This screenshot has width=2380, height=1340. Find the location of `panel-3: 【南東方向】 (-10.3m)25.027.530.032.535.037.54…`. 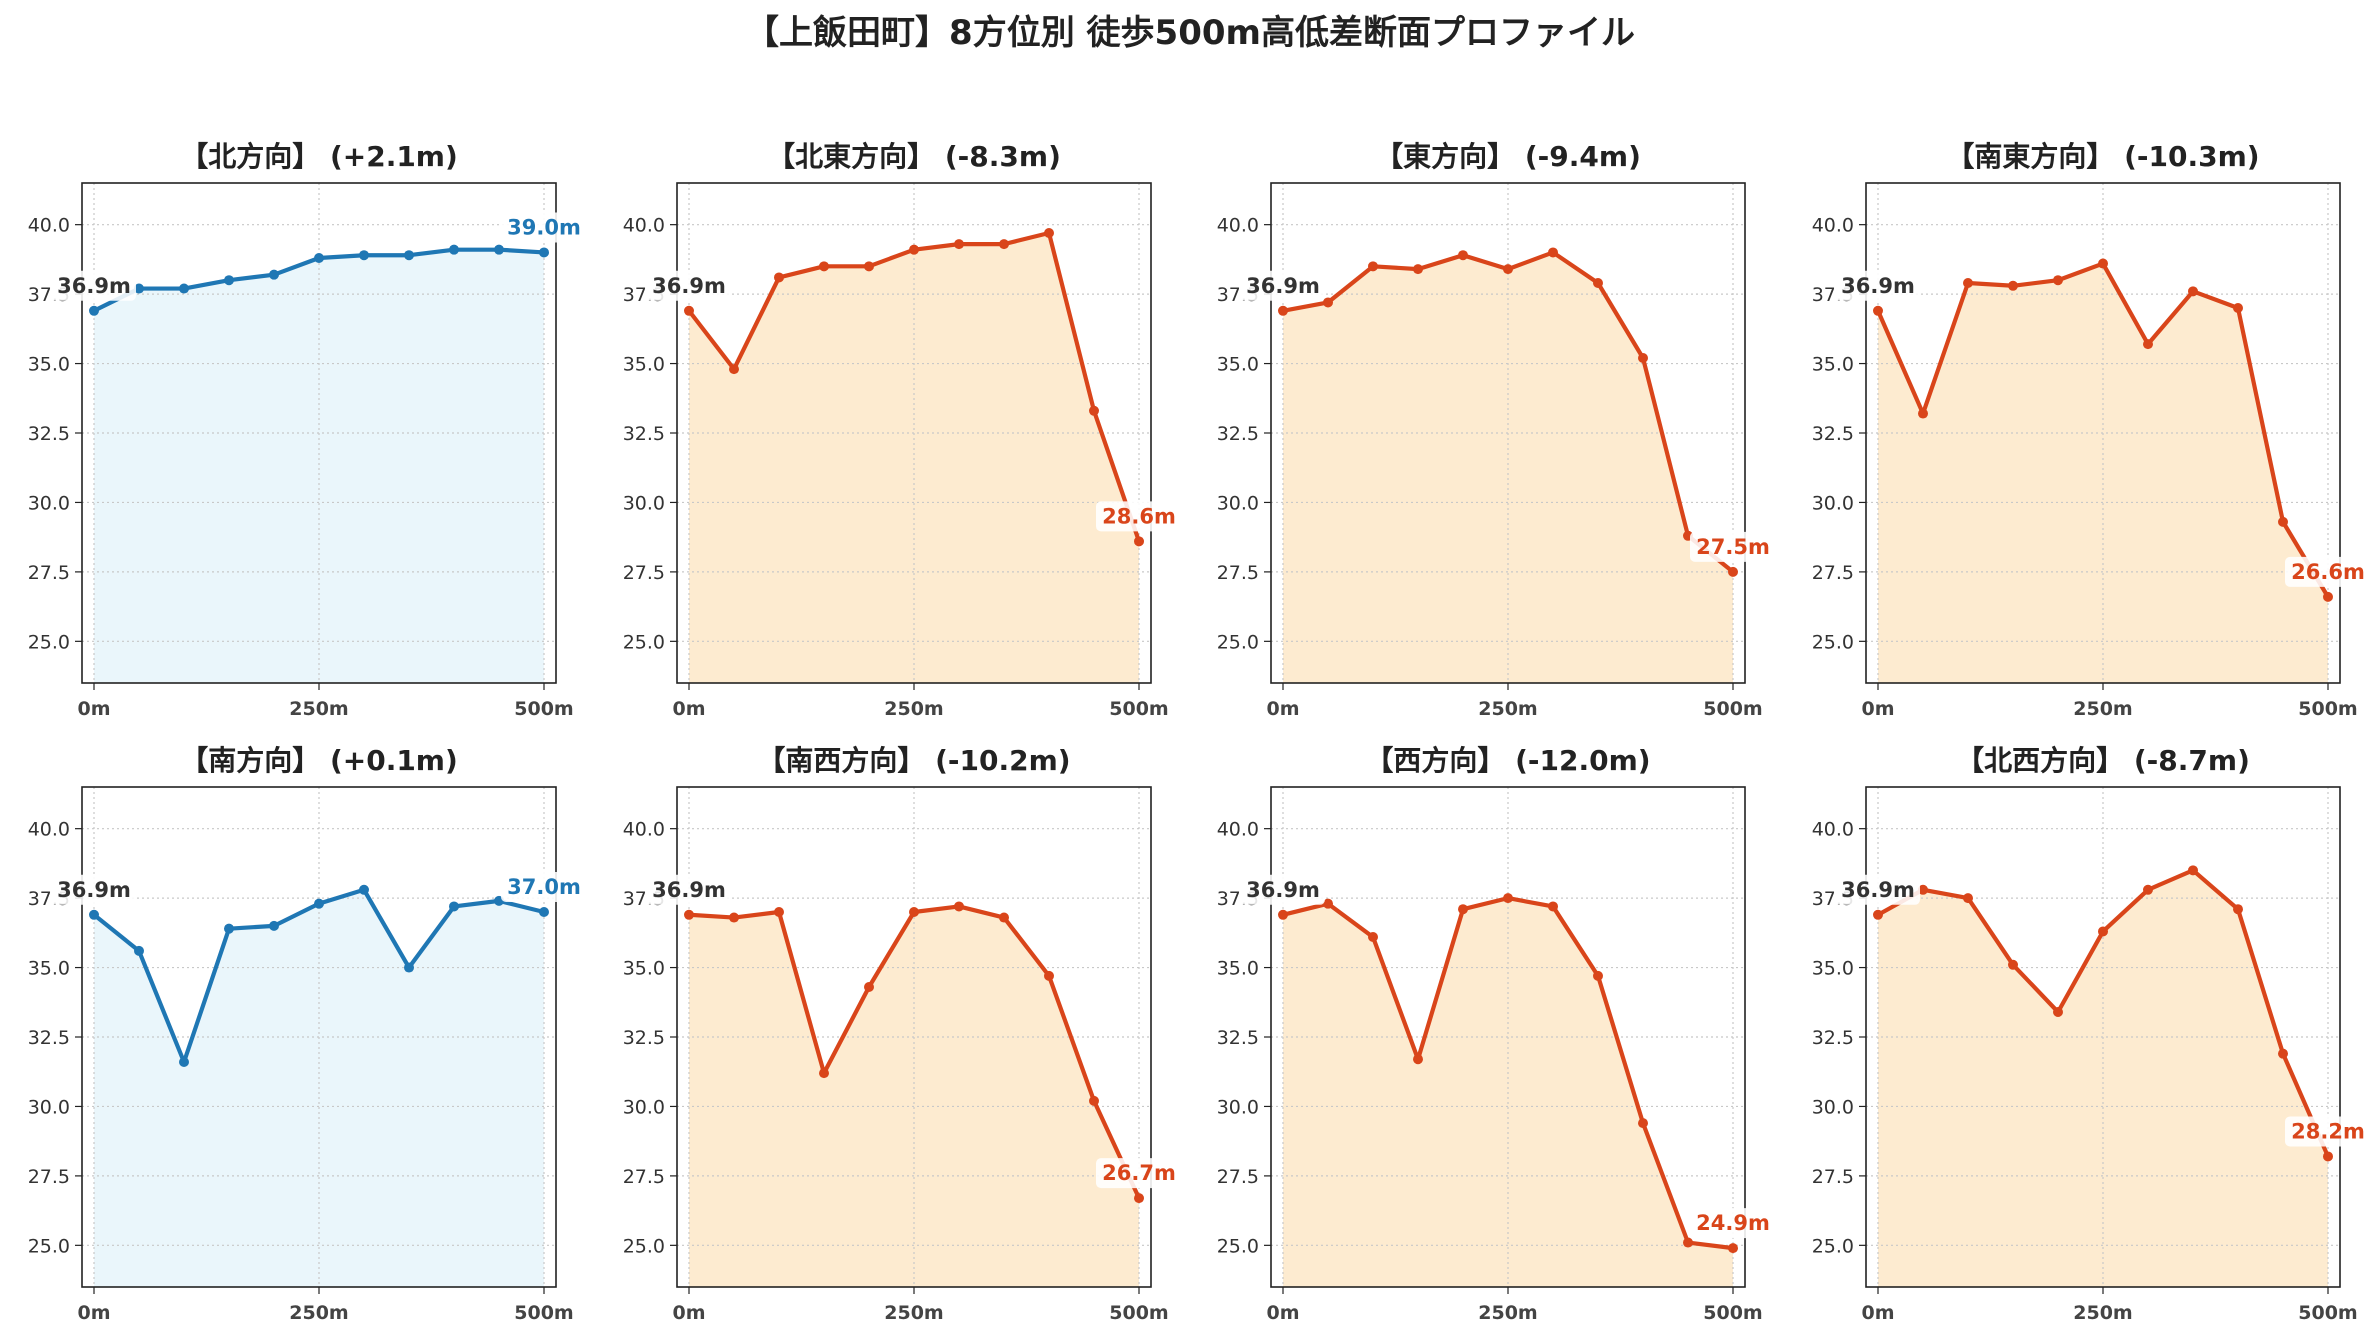

panel-3: 【南東方向】 (-10.3m)25.027.530.032.535.037.54… is located at coordinates (2091, 430).